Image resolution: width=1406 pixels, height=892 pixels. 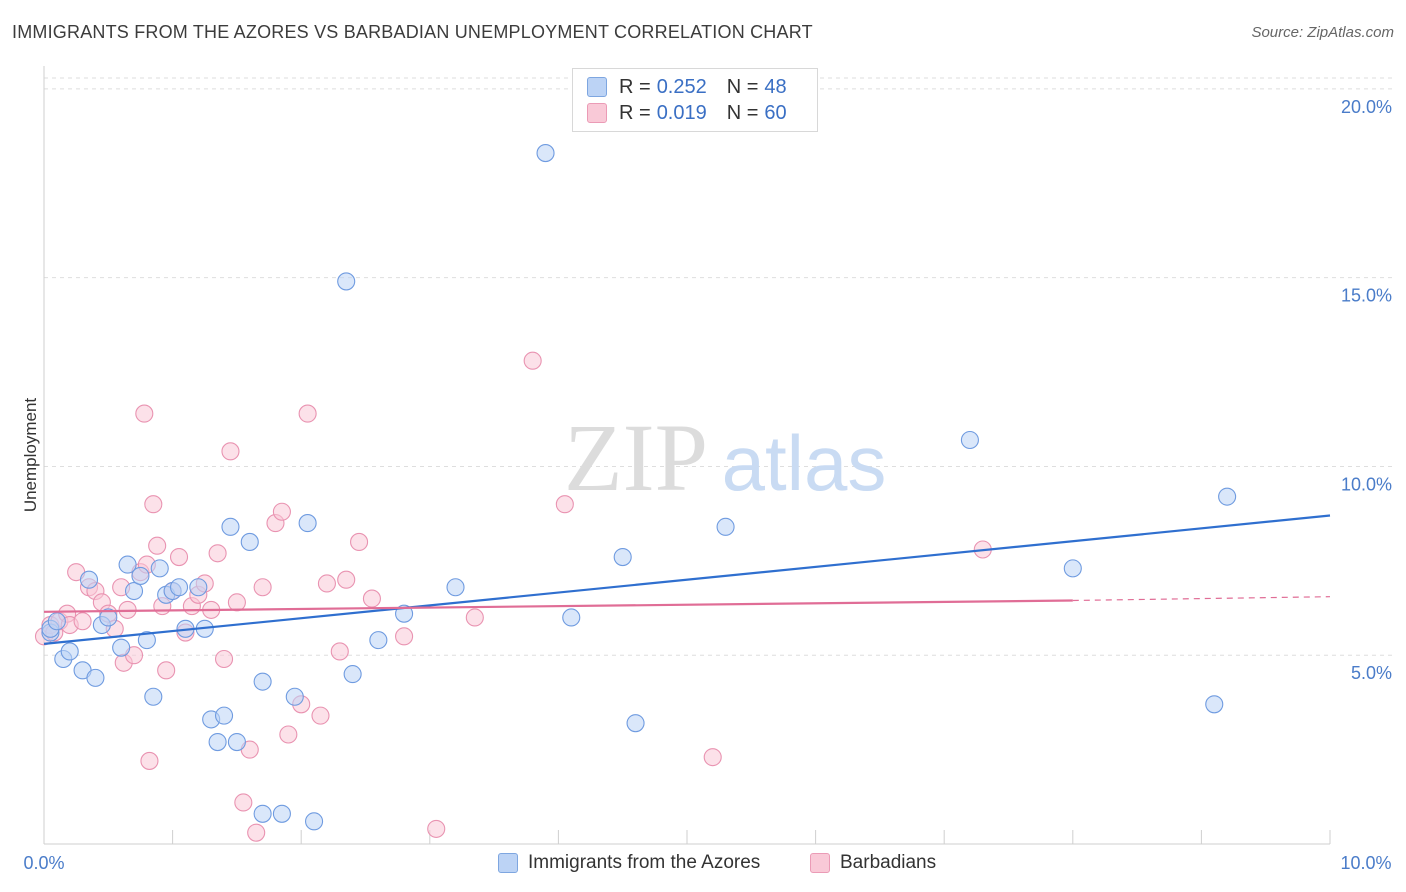 I want to click on y-axis-label: Unemployment, so click(x=30, y=455).